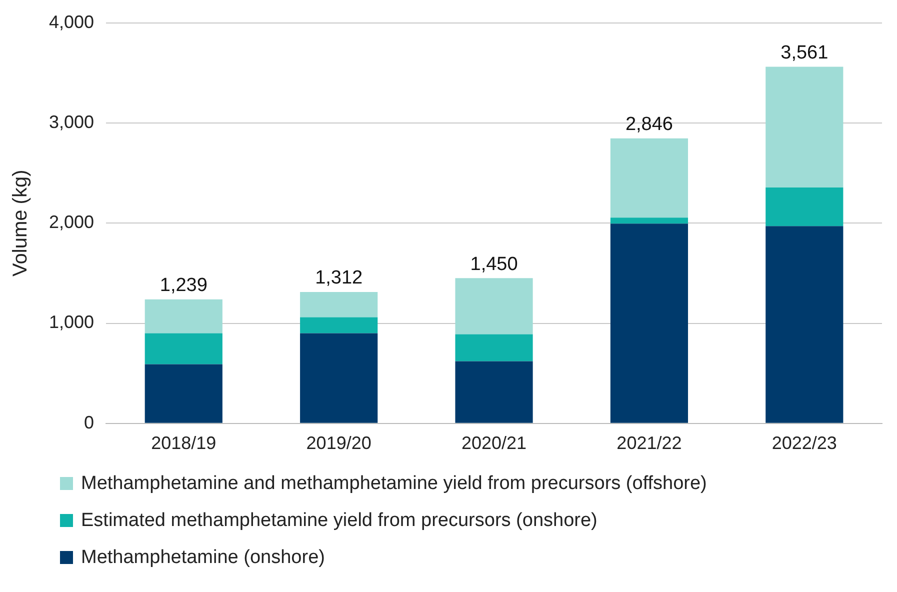 The image size is (897, 592). Describe the element at coordinates (183, 443) in the screenshot. I see `x-tick-label: 2018/19` at that location.